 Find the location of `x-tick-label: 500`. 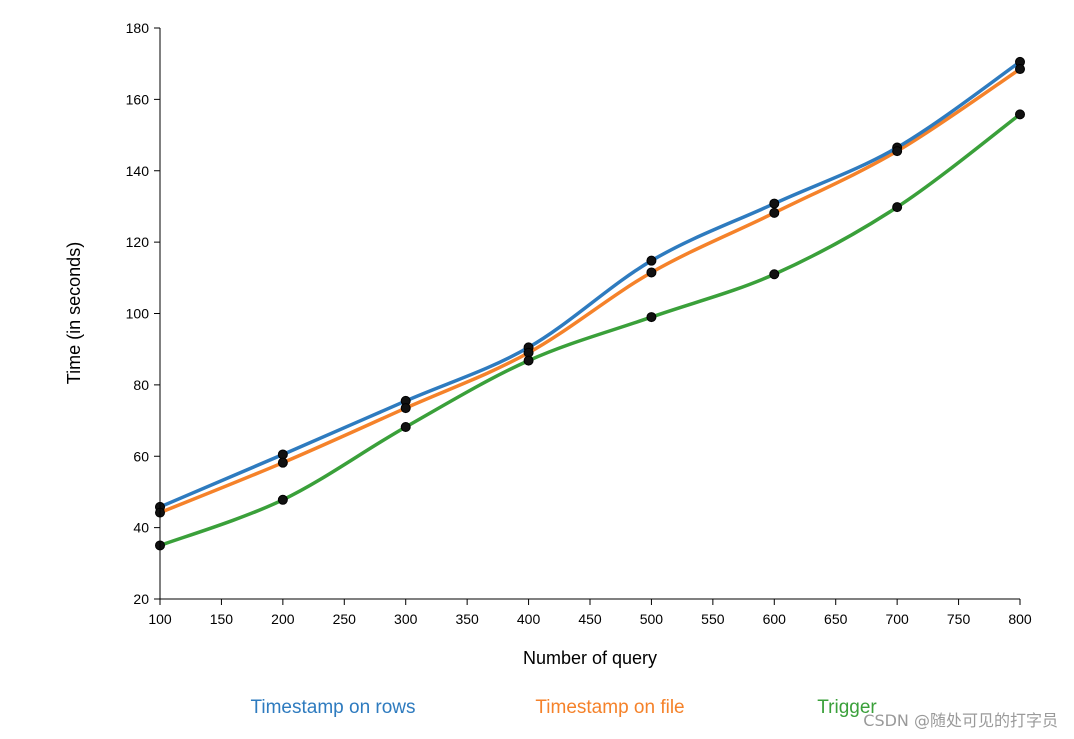

x-tick-label: 500 is located at coordinates (652, 619).